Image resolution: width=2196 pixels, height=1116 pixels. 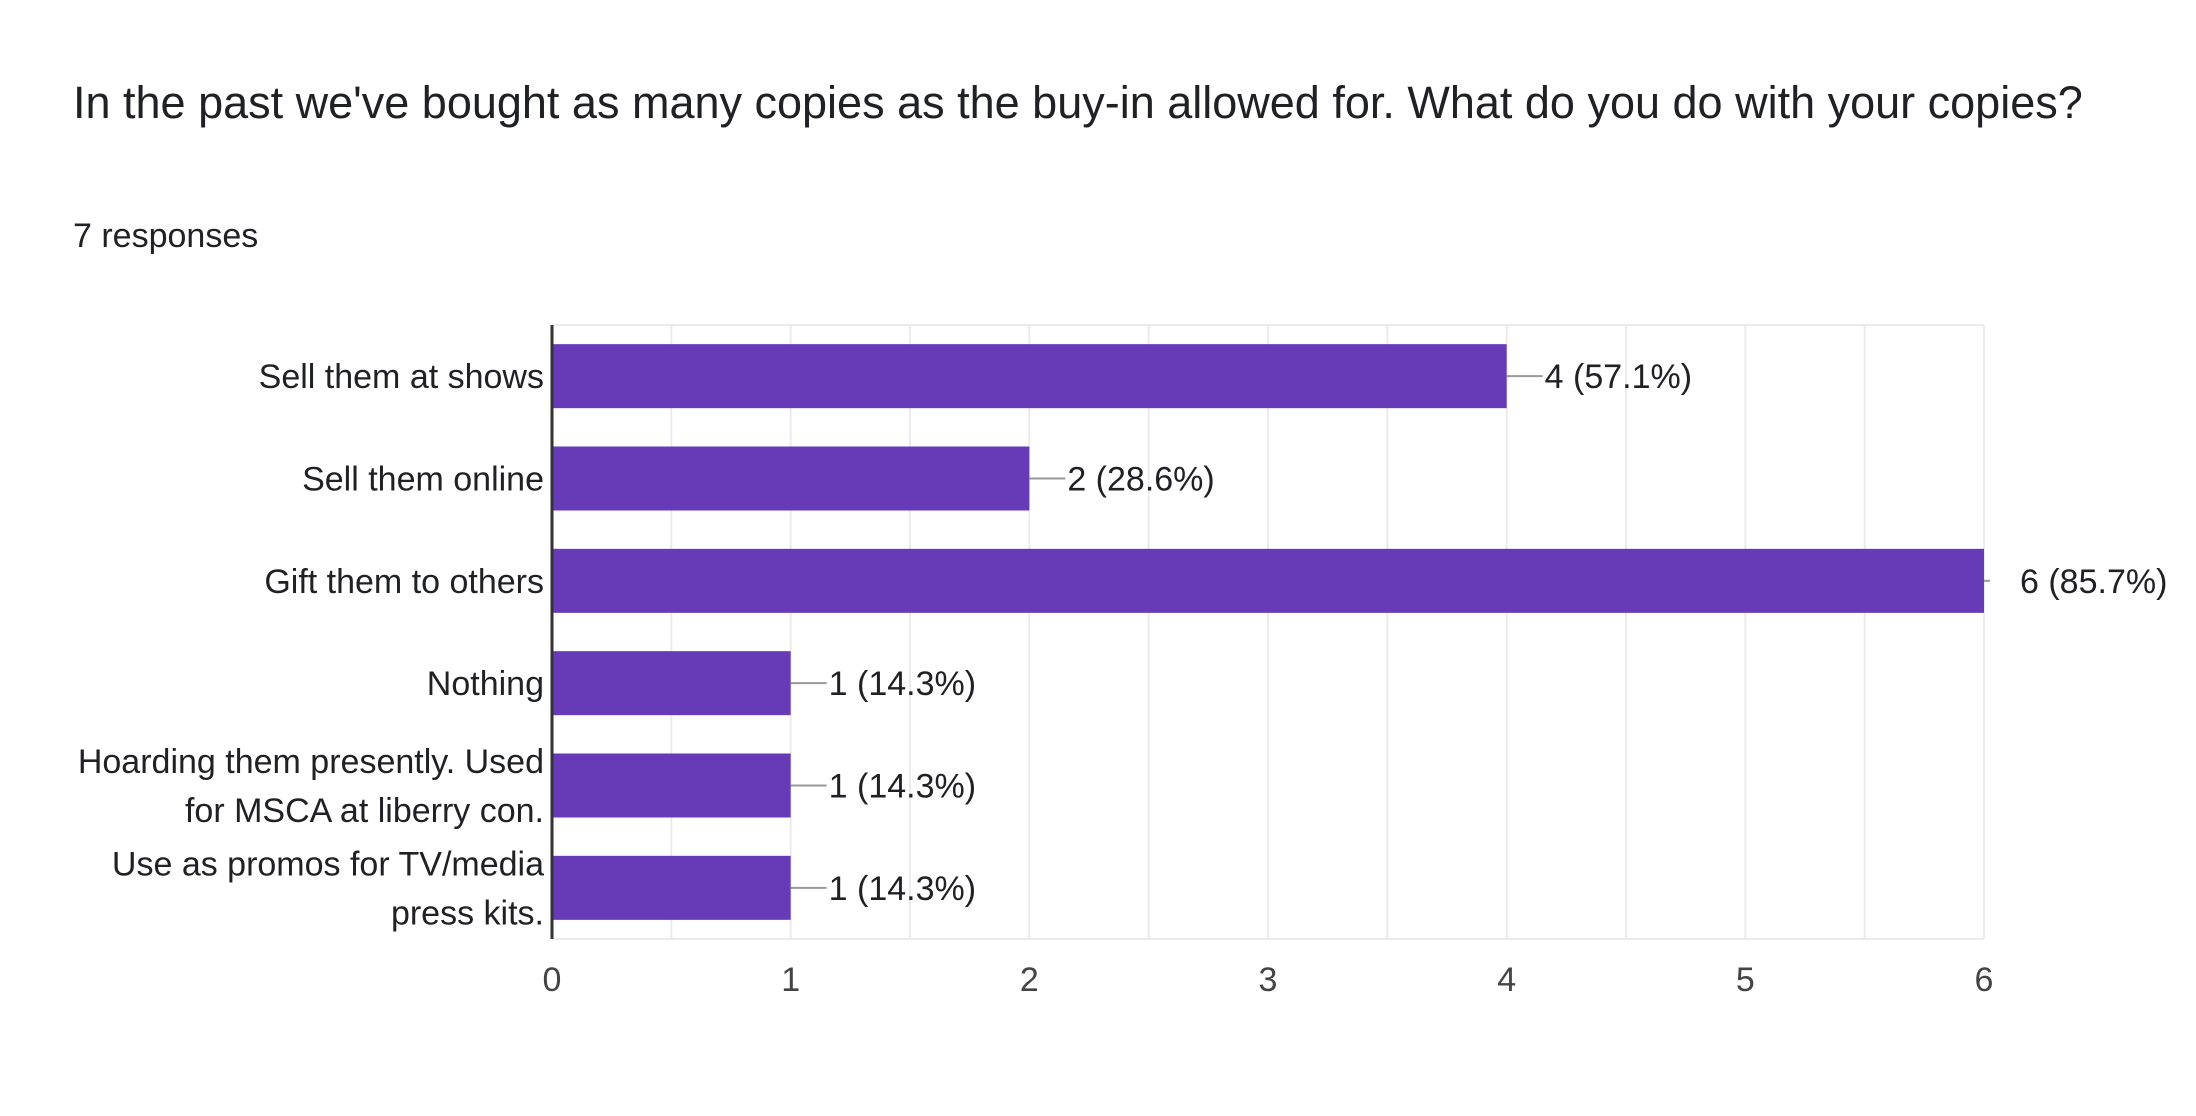 I want to click on x-tick-label: 3, so click(x=1268, y=980).